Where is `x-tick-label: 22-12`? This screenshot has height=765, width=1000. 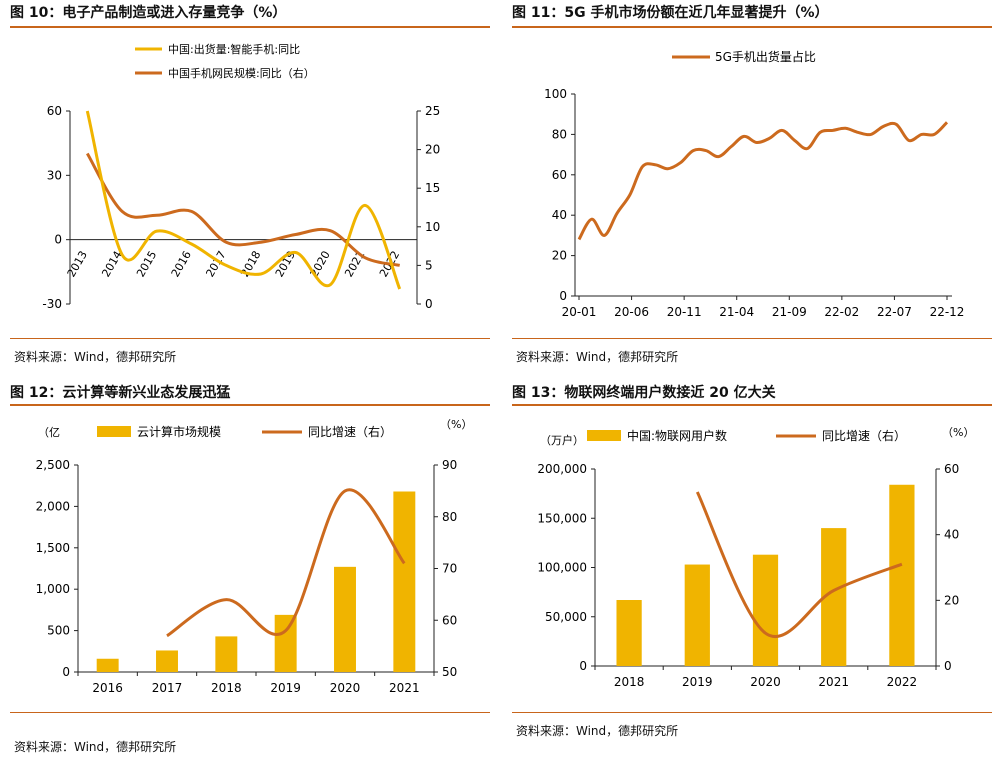 x-tick-label: 22-12 is located at coordinates (947, 312).